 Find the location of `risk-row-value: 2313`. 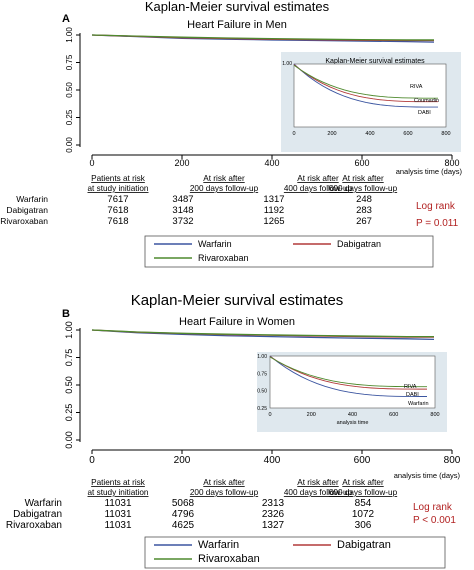

risk-row-value: 2313 is located at coordinates (273, 503).